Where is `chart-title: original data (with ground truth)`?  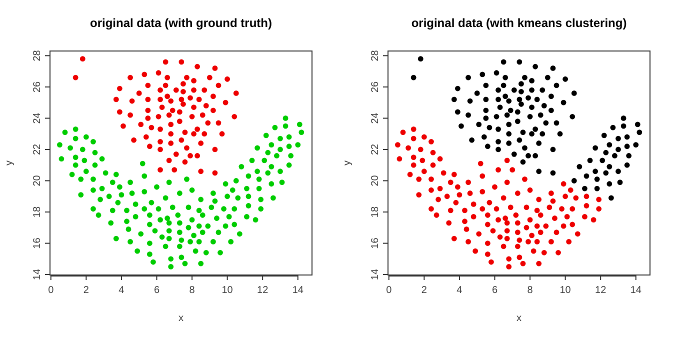 chart-title: original data (with ground truth) is located at coordinates (181, 23).